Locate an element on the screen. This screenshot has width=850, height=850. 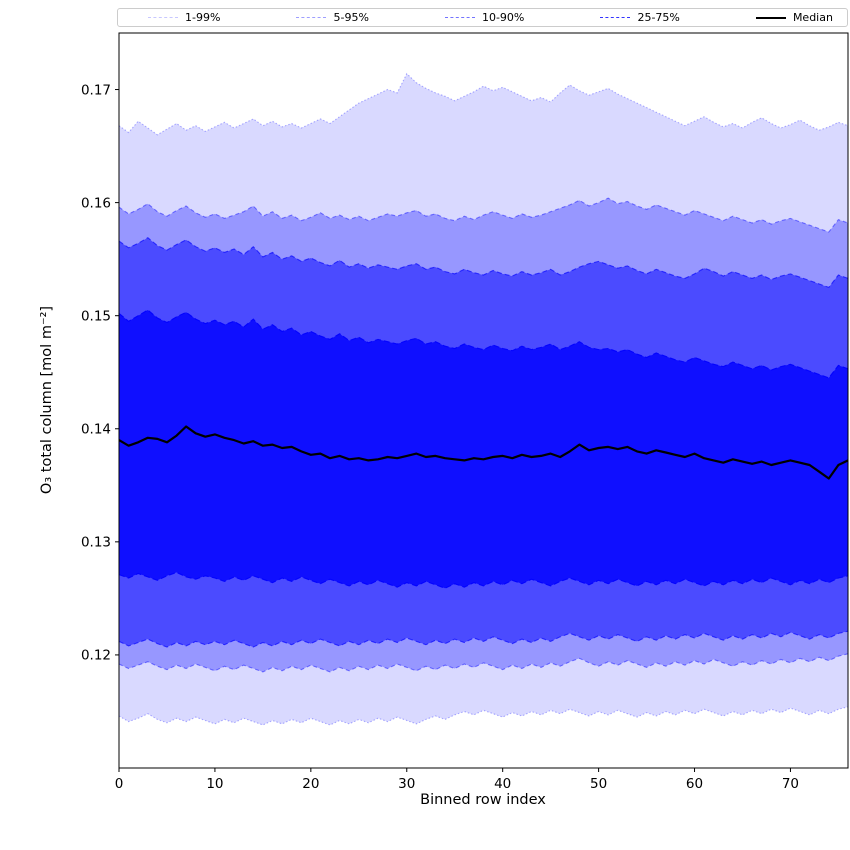
band-5-95pct-lower-edge is located at coordinates (483, 663).